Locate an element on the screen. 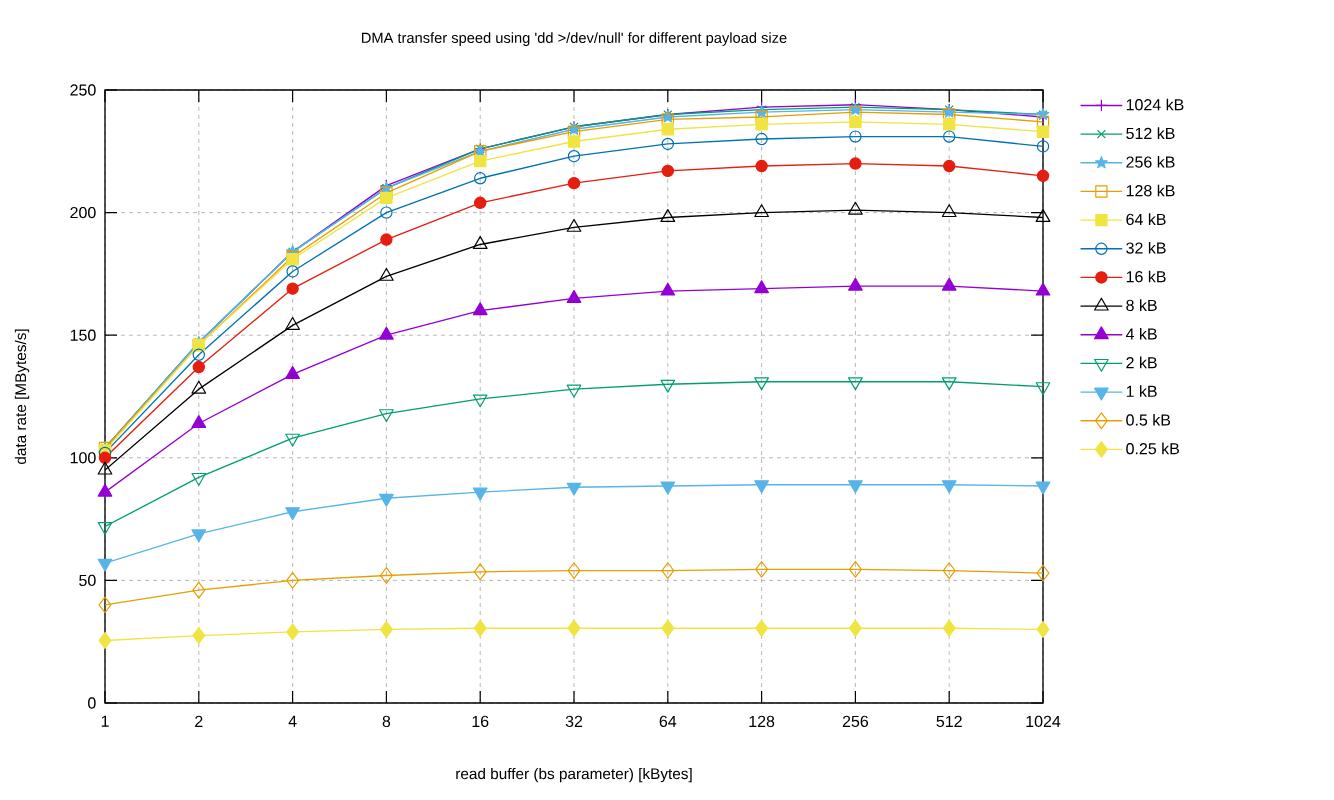 This screenshot has width=1334, height=800. legend-label: 128 kB is located at coordinates (1150, 190).